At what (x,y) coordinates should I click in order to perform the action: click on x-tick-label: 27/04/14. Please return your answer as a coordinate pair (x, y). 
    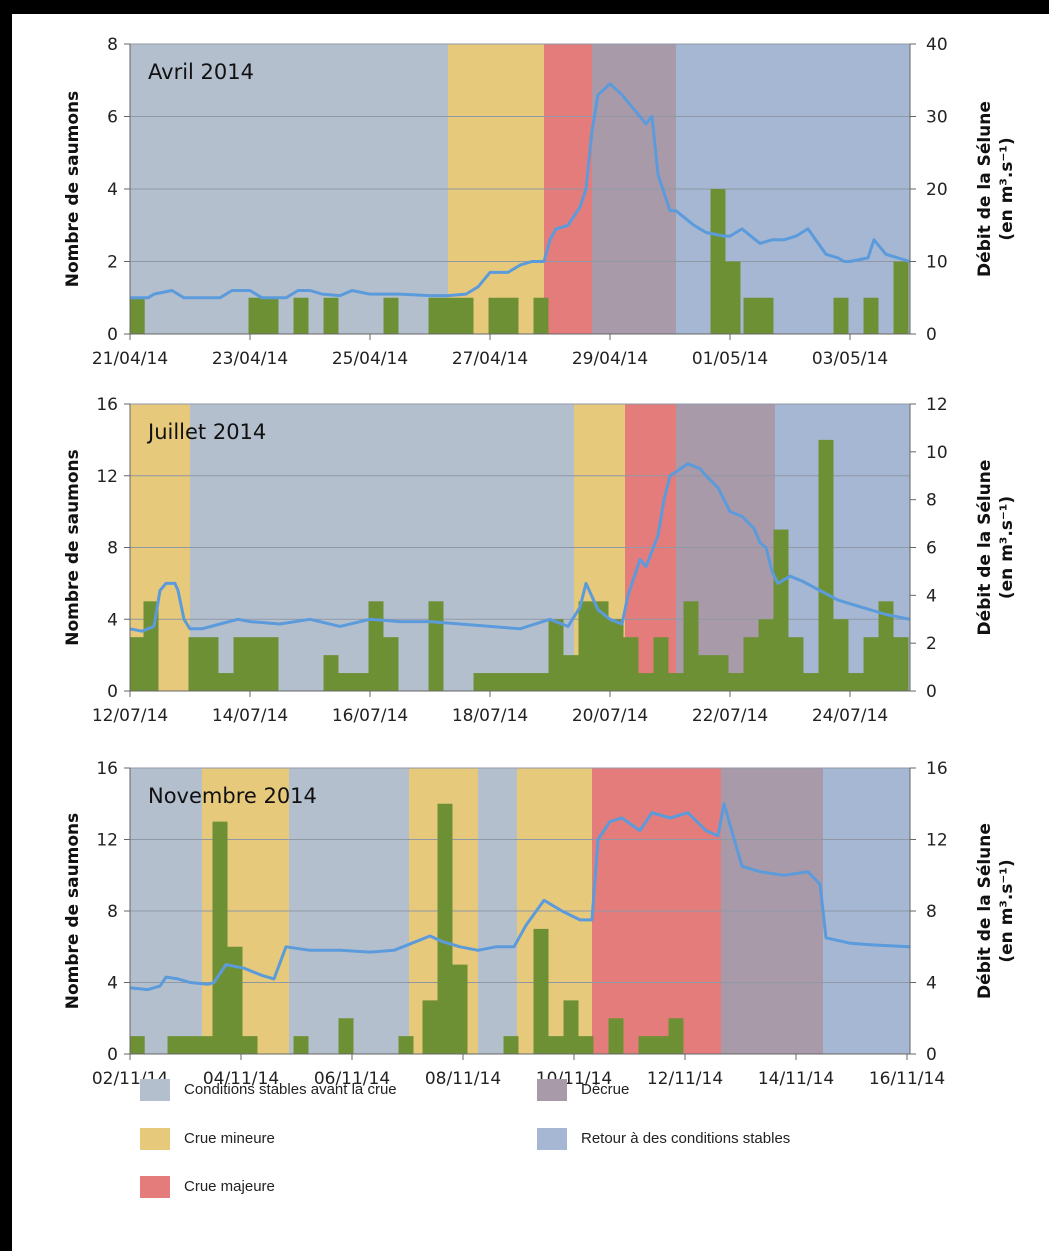
    Looking at the image, I should click on (490, 359).